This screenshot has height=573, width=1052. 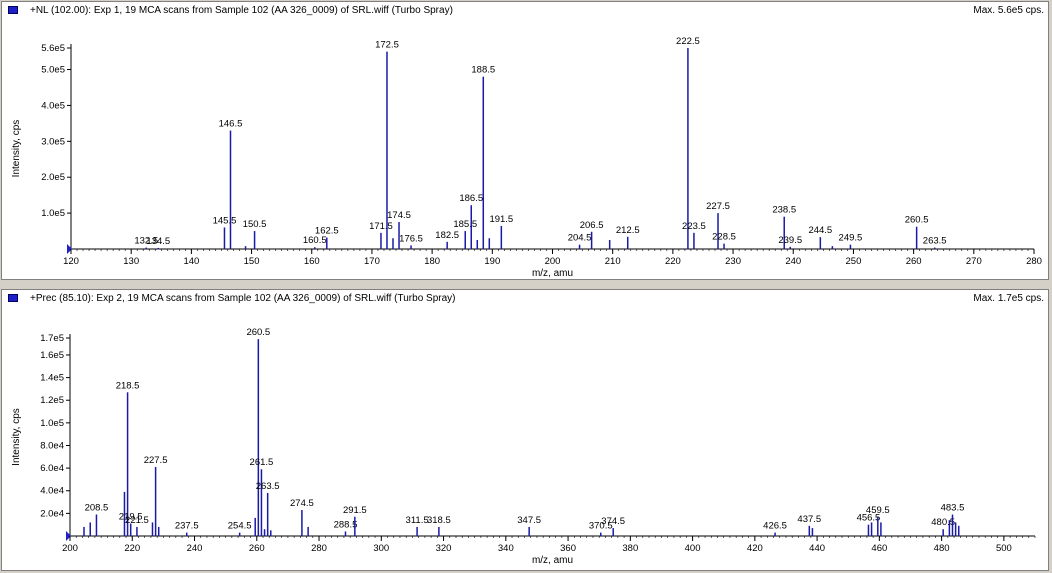 What do you see at coordinates (258, 332) in the screenshot?
I see `peak-label: 260.5` at bounding box center [258, 332].